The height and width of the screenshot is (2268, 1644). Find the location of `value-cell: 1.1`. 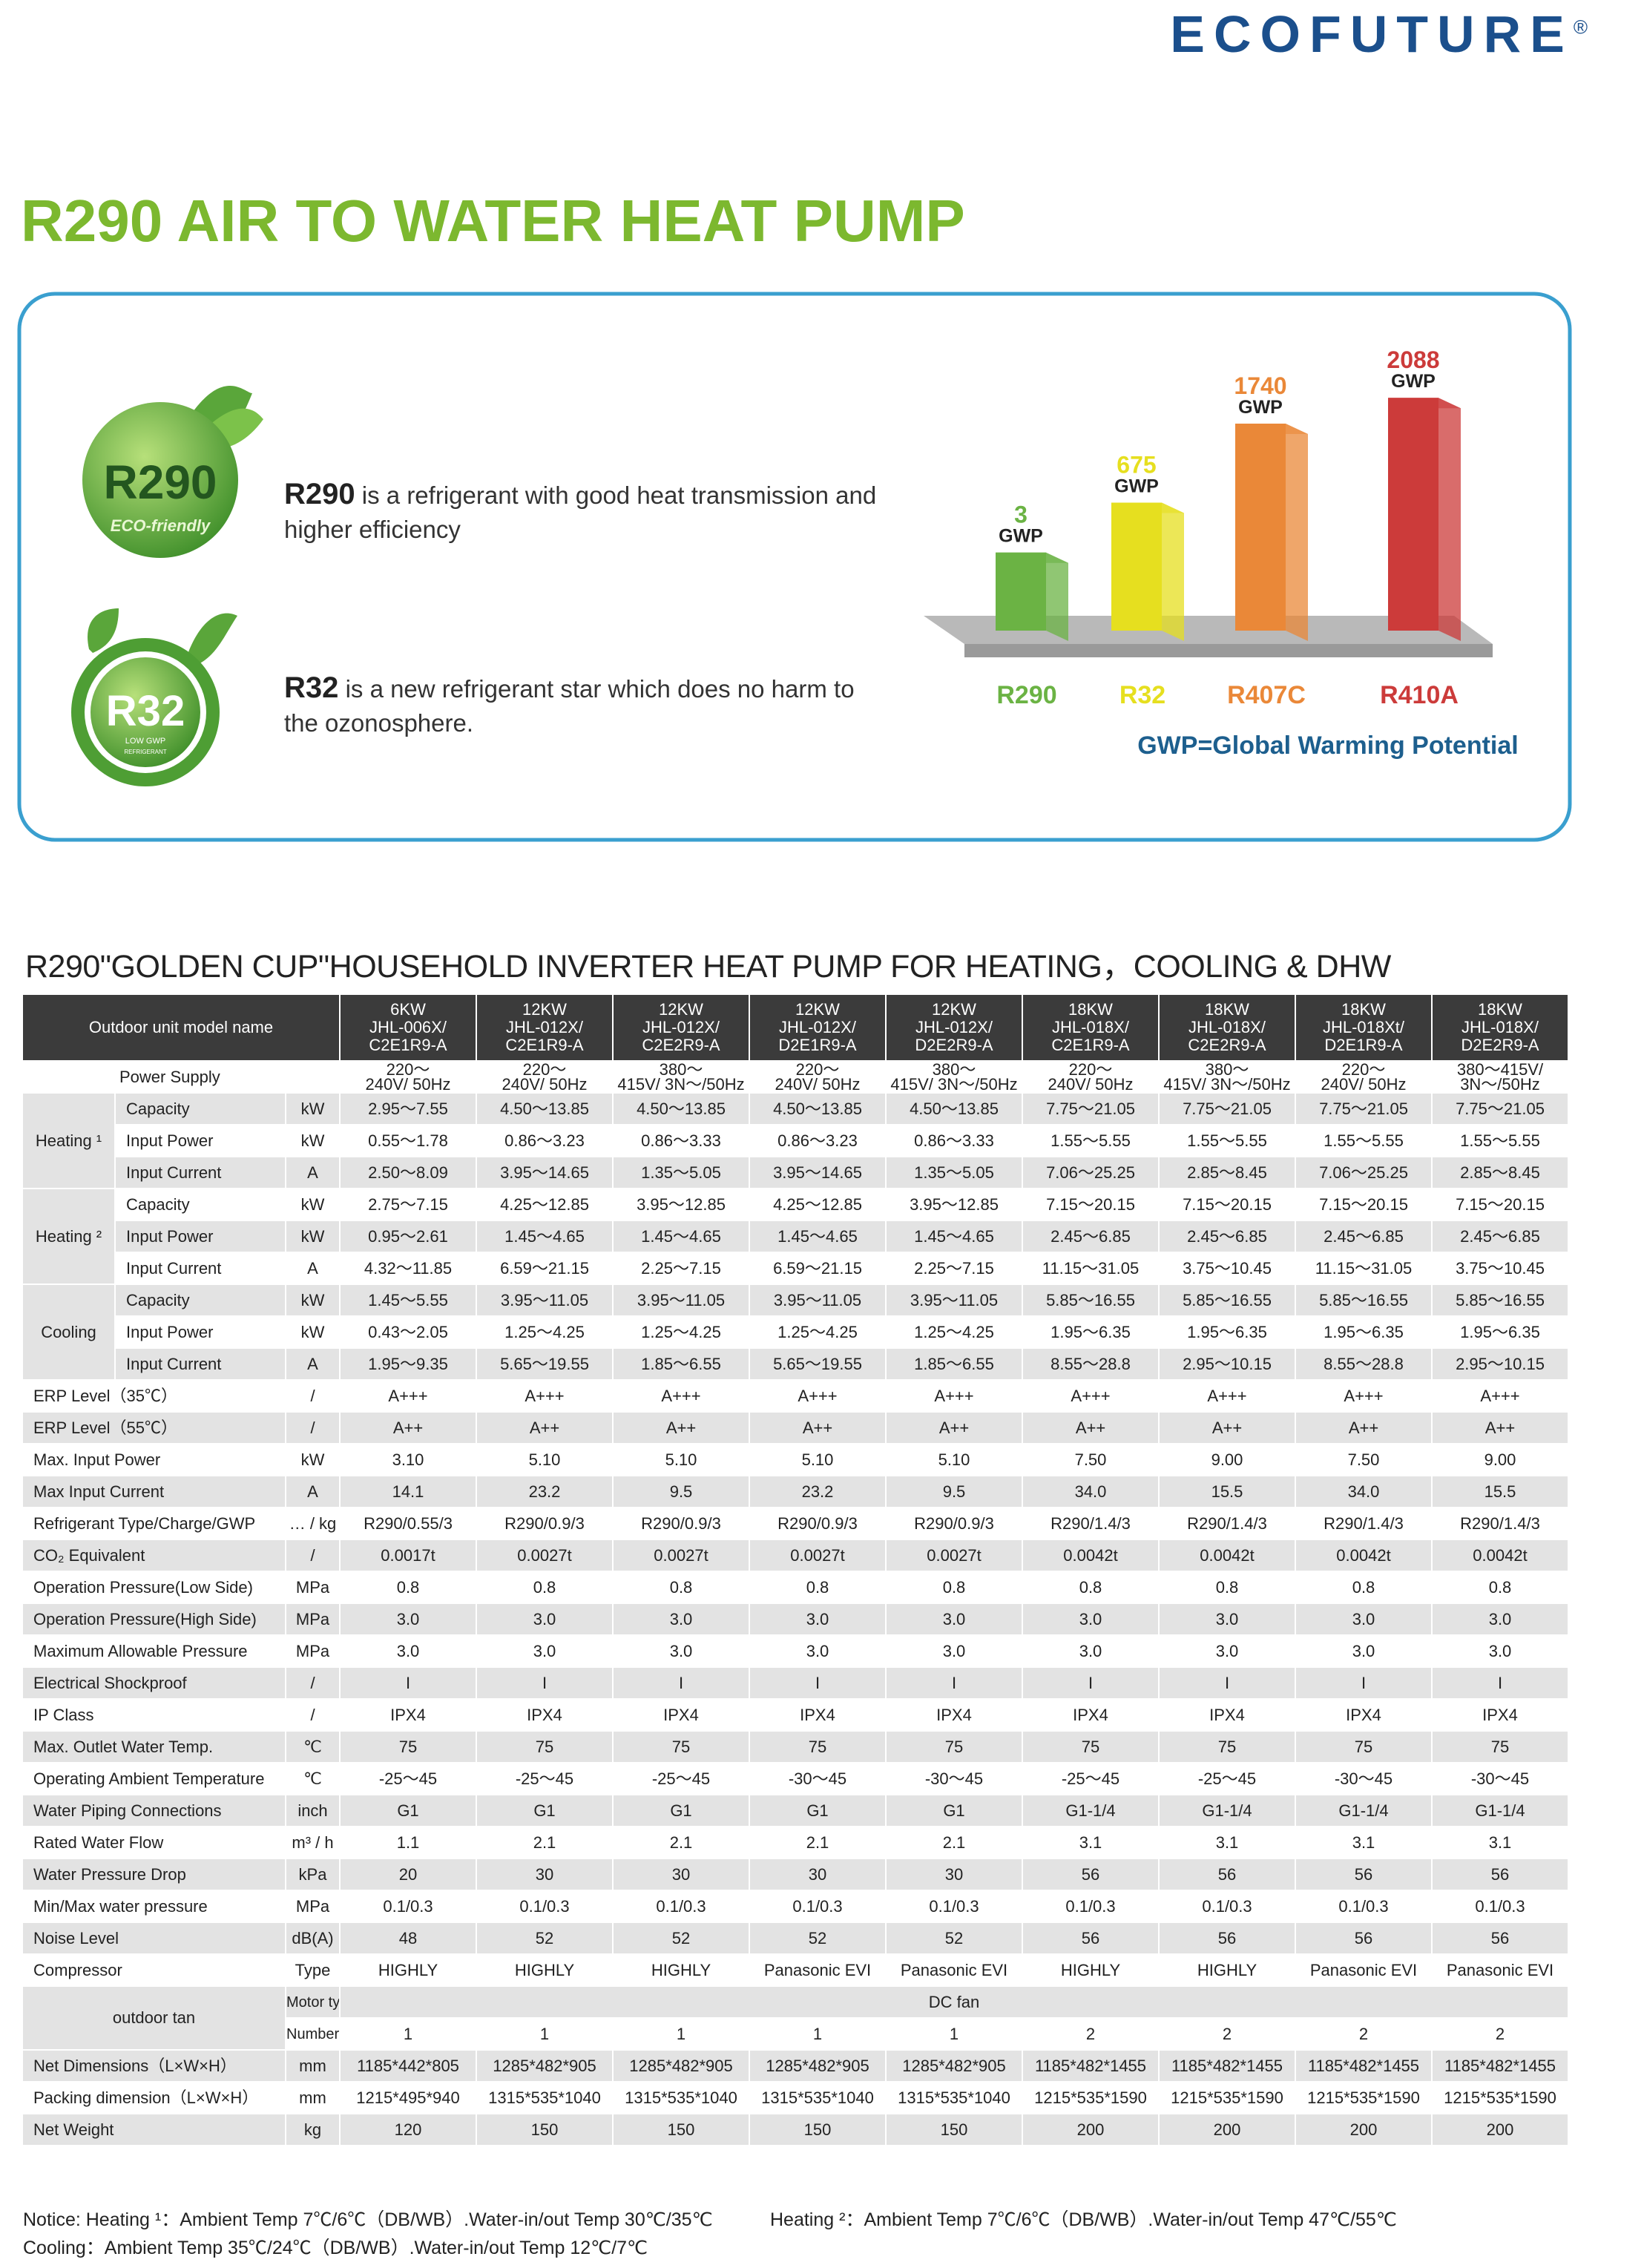

value-cell: 1.1 is located at coordinates (408, 1842).